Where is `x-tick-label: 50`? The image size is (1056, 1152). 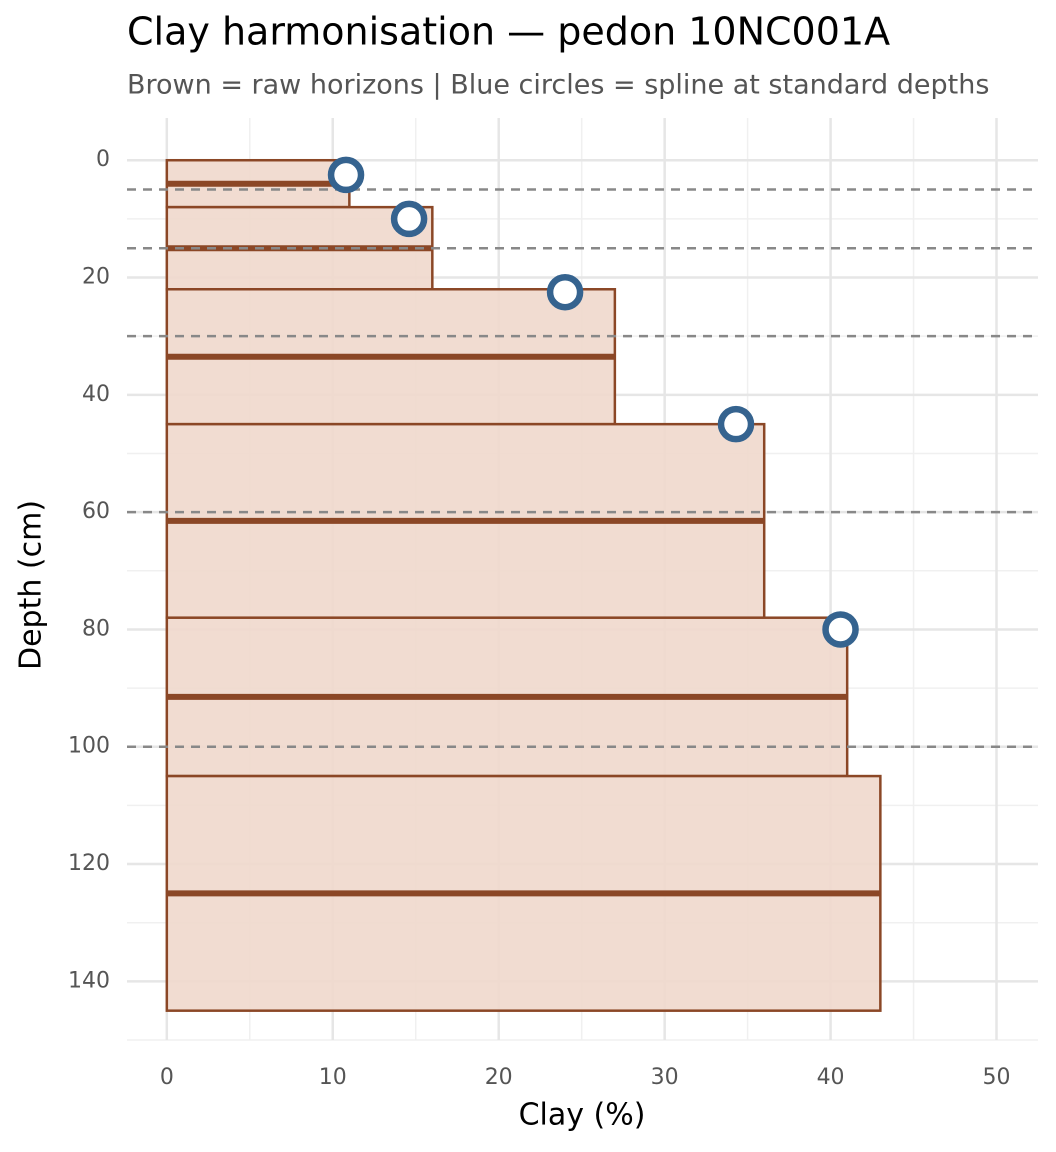 x-tick-label: 50 is located at coordinates (997, 1077).